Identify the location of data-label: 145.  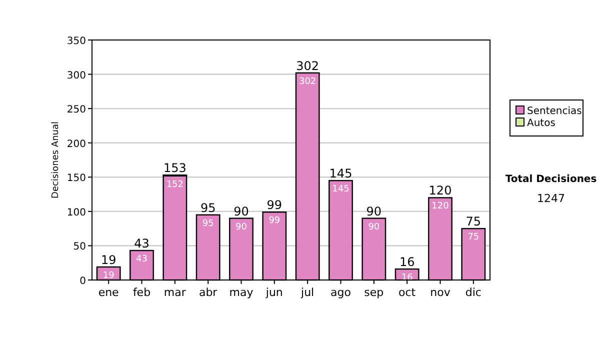
(341, 189).